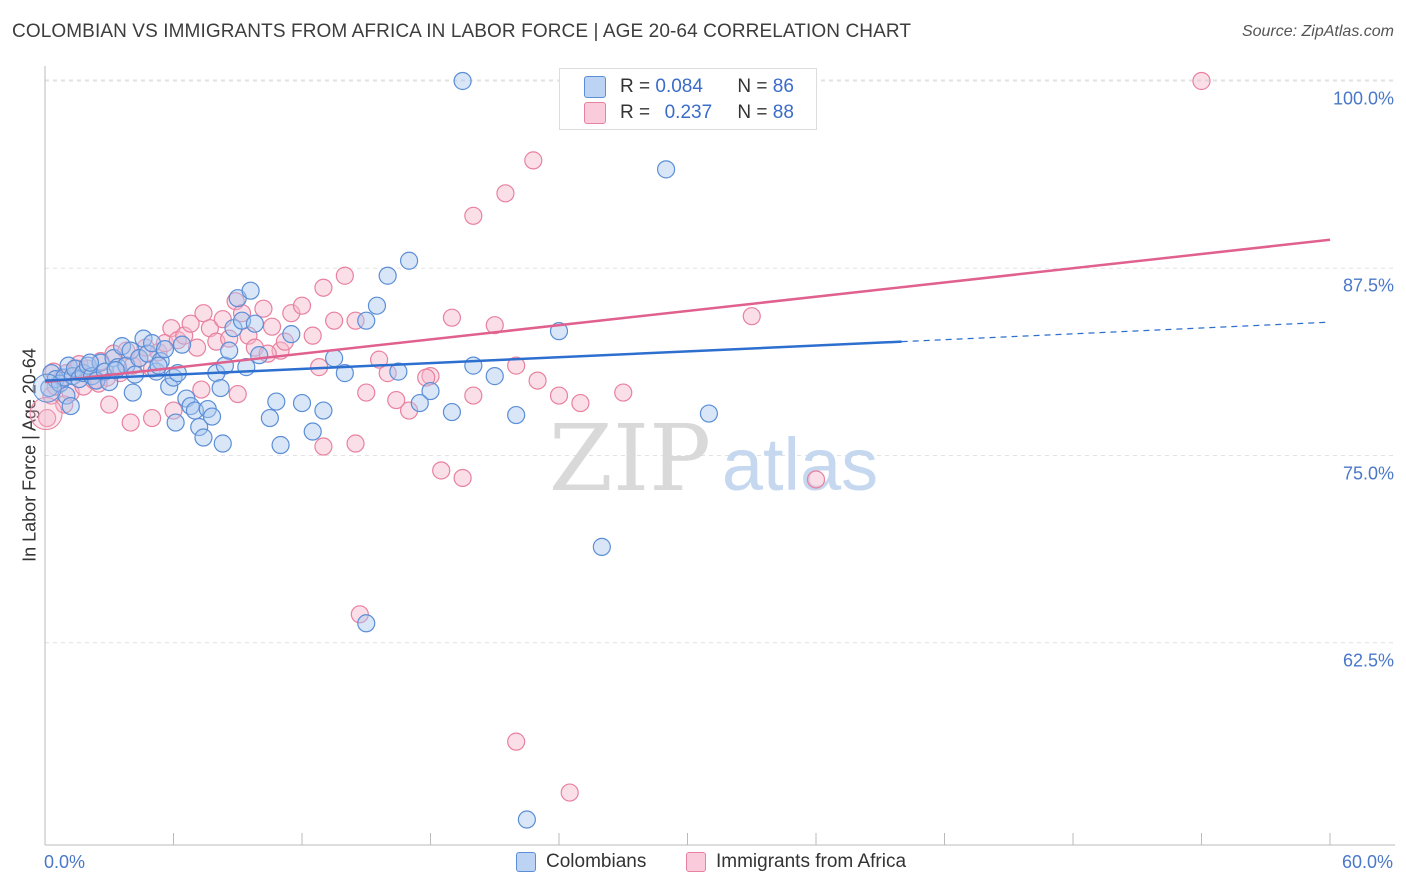  What do you see at coordinates (687, 311) in the screenshot?
I see `trend-lines` at bounding box center [687, 311].